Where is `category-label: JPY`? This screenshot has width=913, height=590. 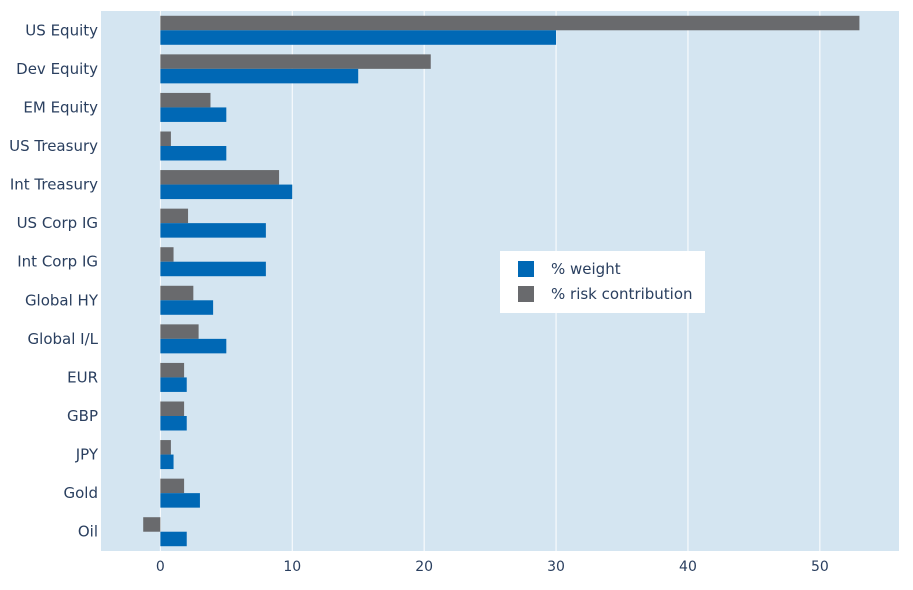 category-label: JPY is located at coordinates (87, 455).